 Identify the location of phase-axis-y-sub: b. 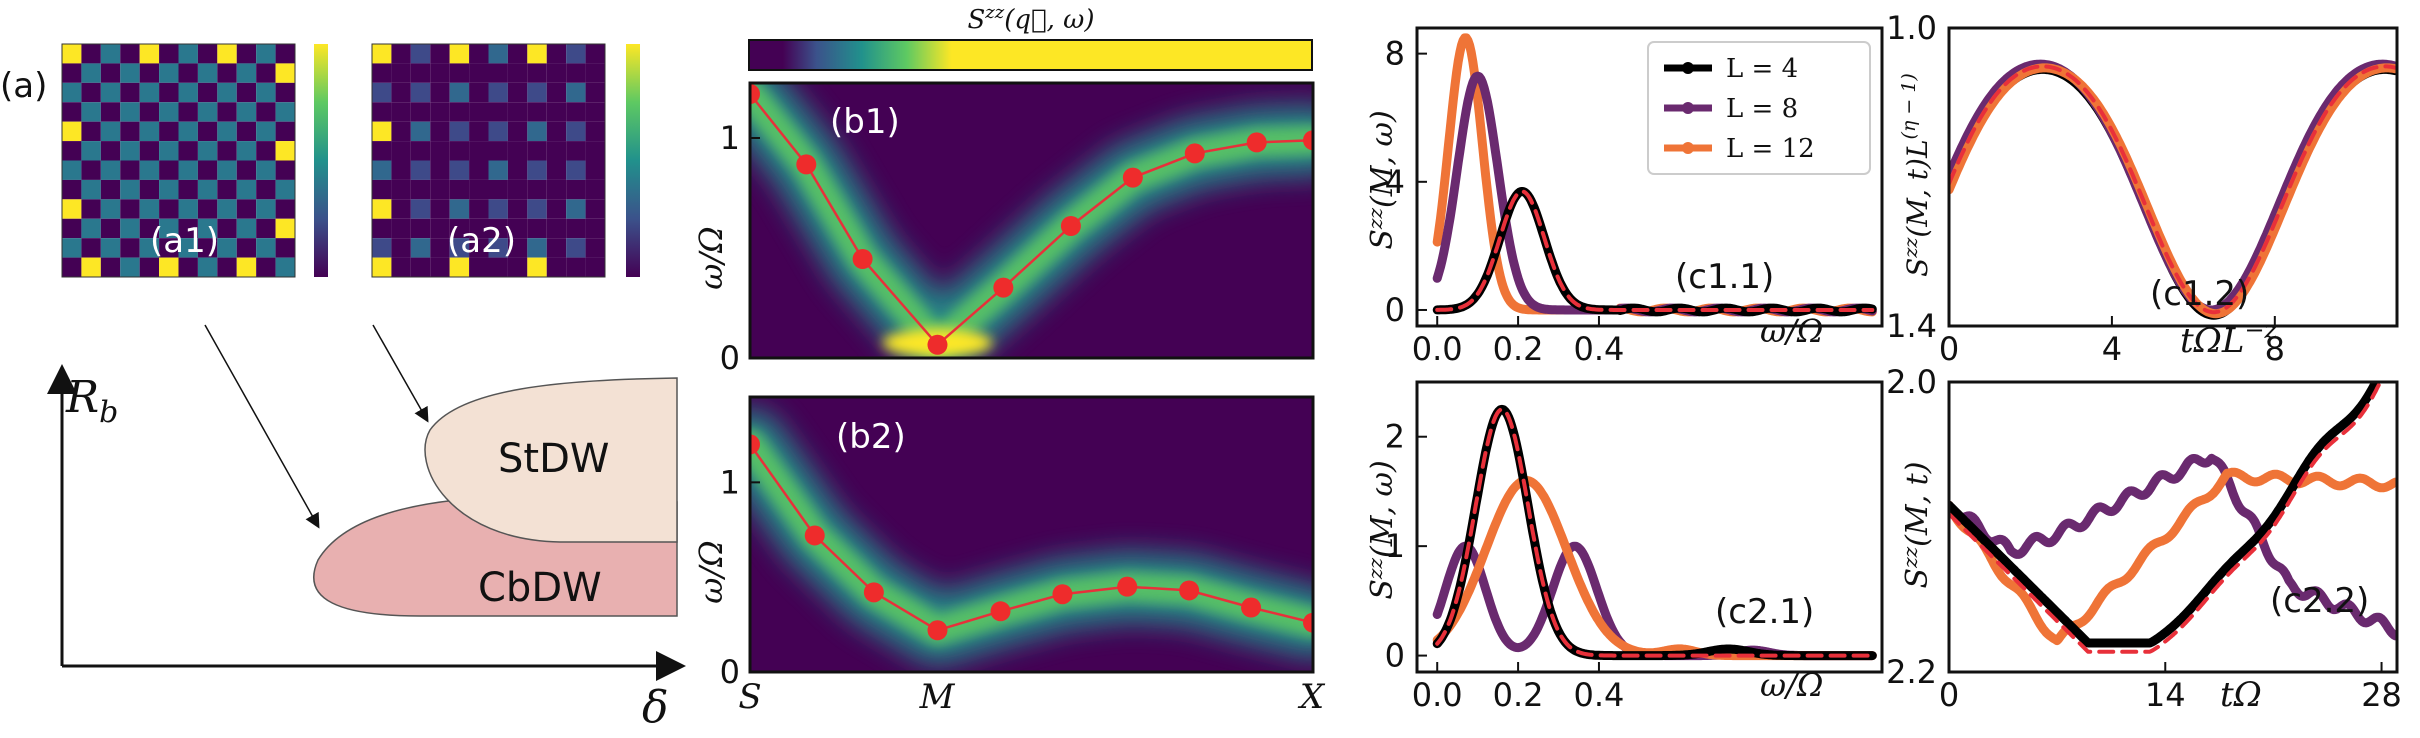
(108, 412).